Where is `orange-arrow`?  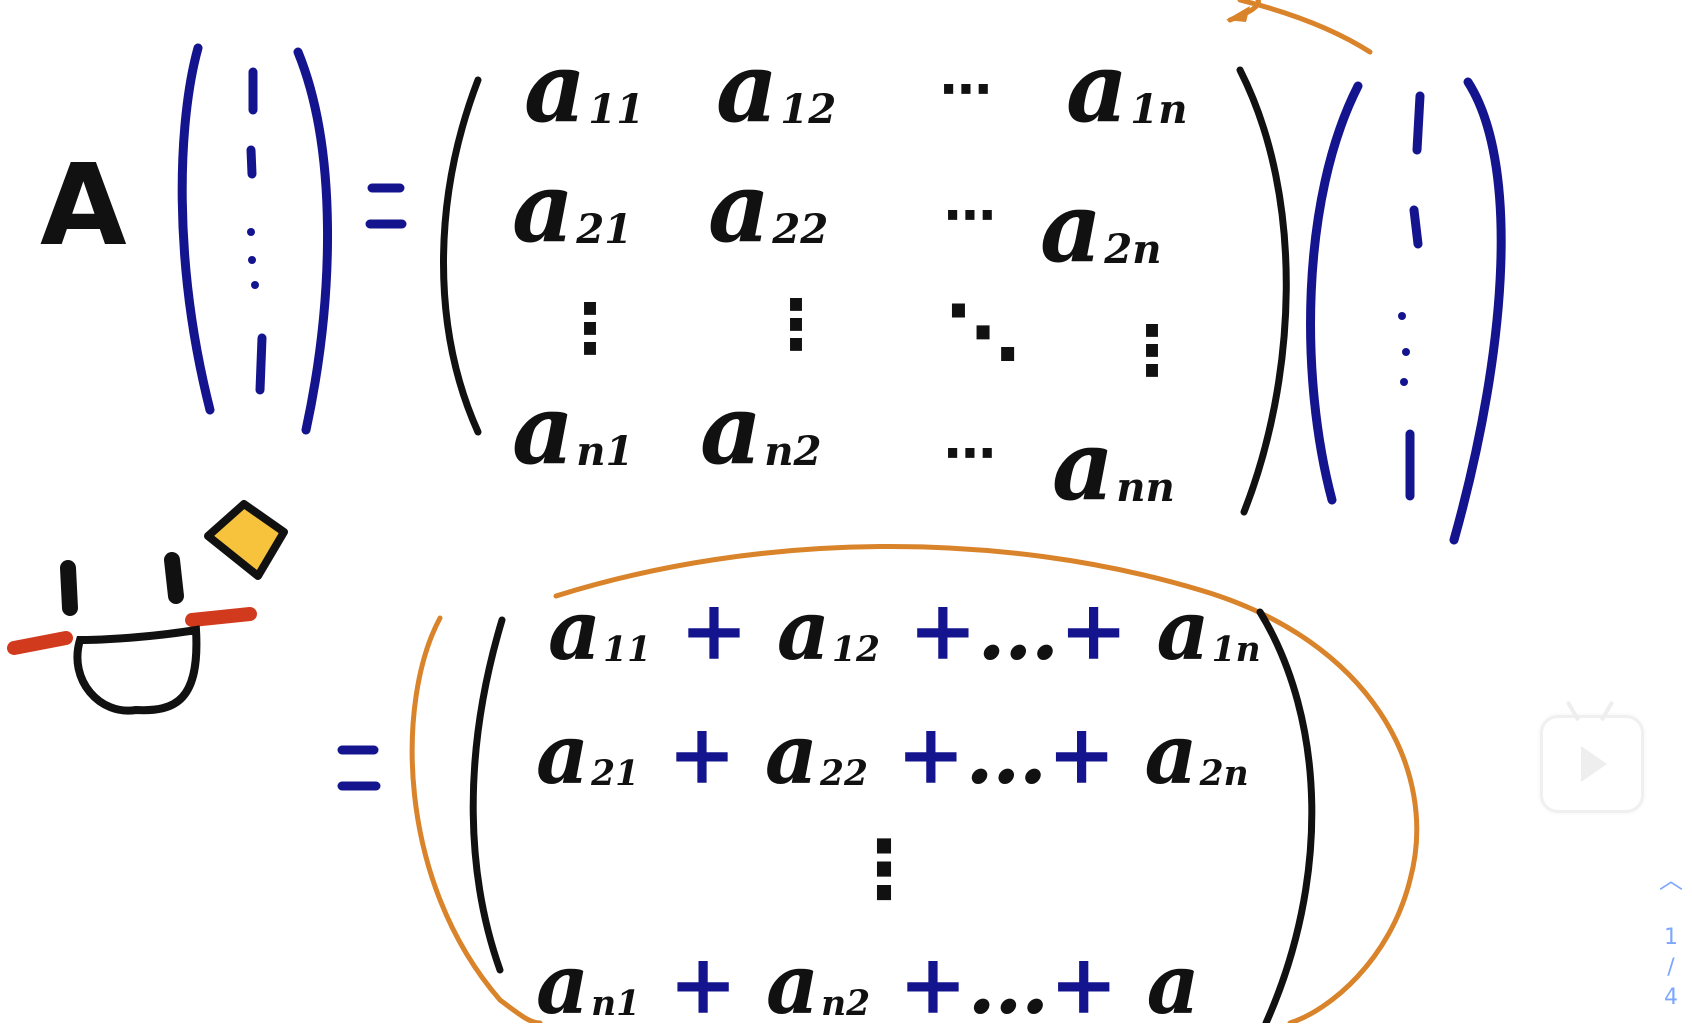 orange-arrow is located at coordinates (1300, 27).